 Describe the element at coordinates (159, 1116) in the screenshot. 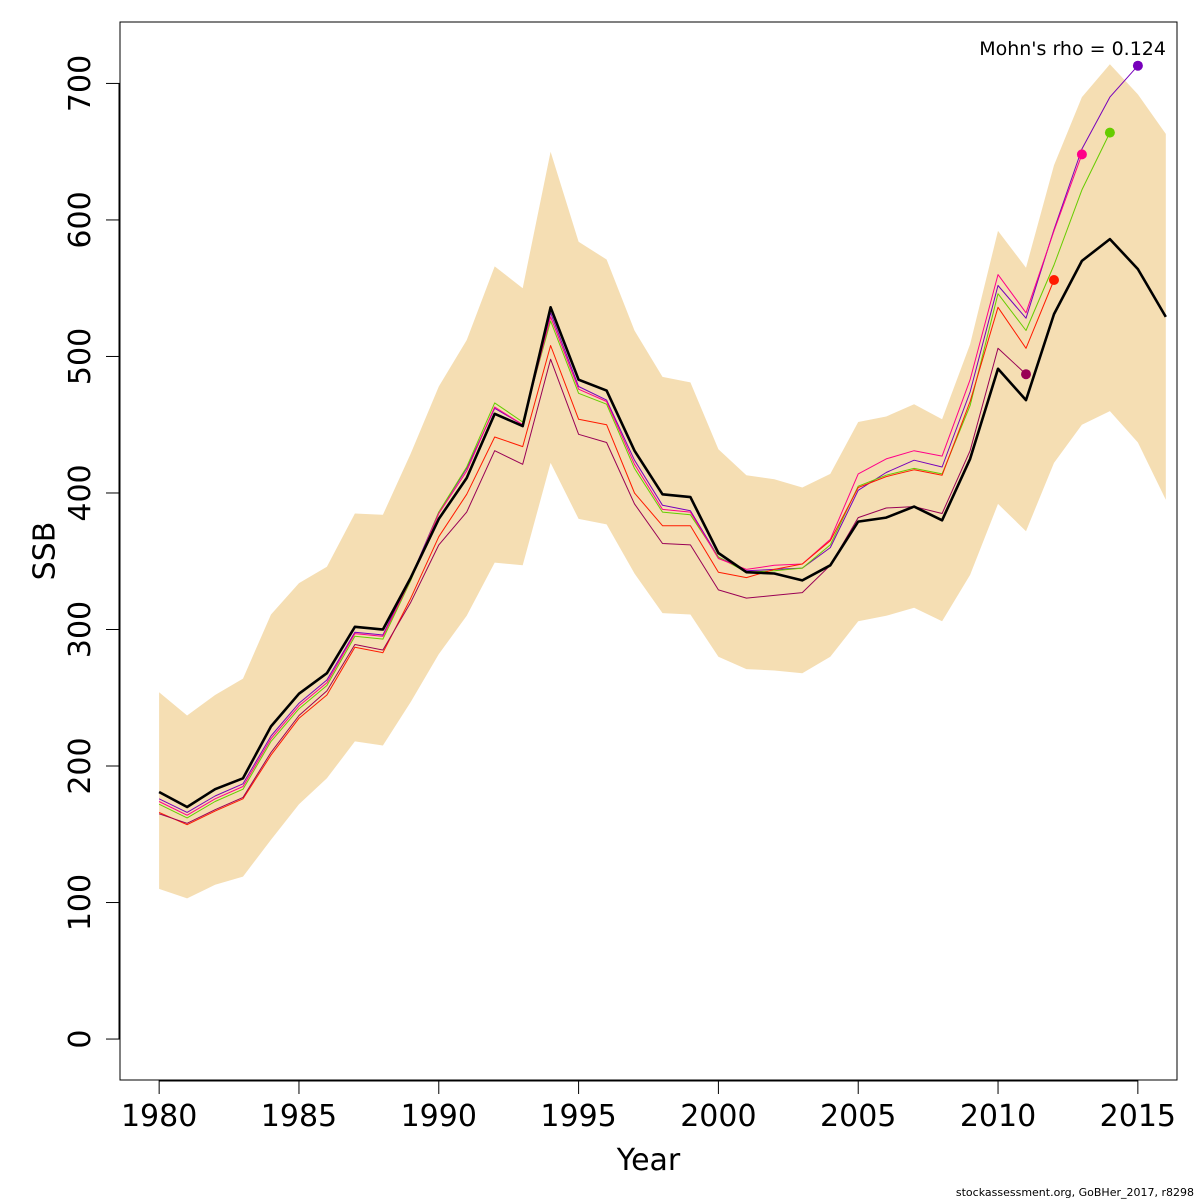

I see `x-tick-label: 1980` at that location.